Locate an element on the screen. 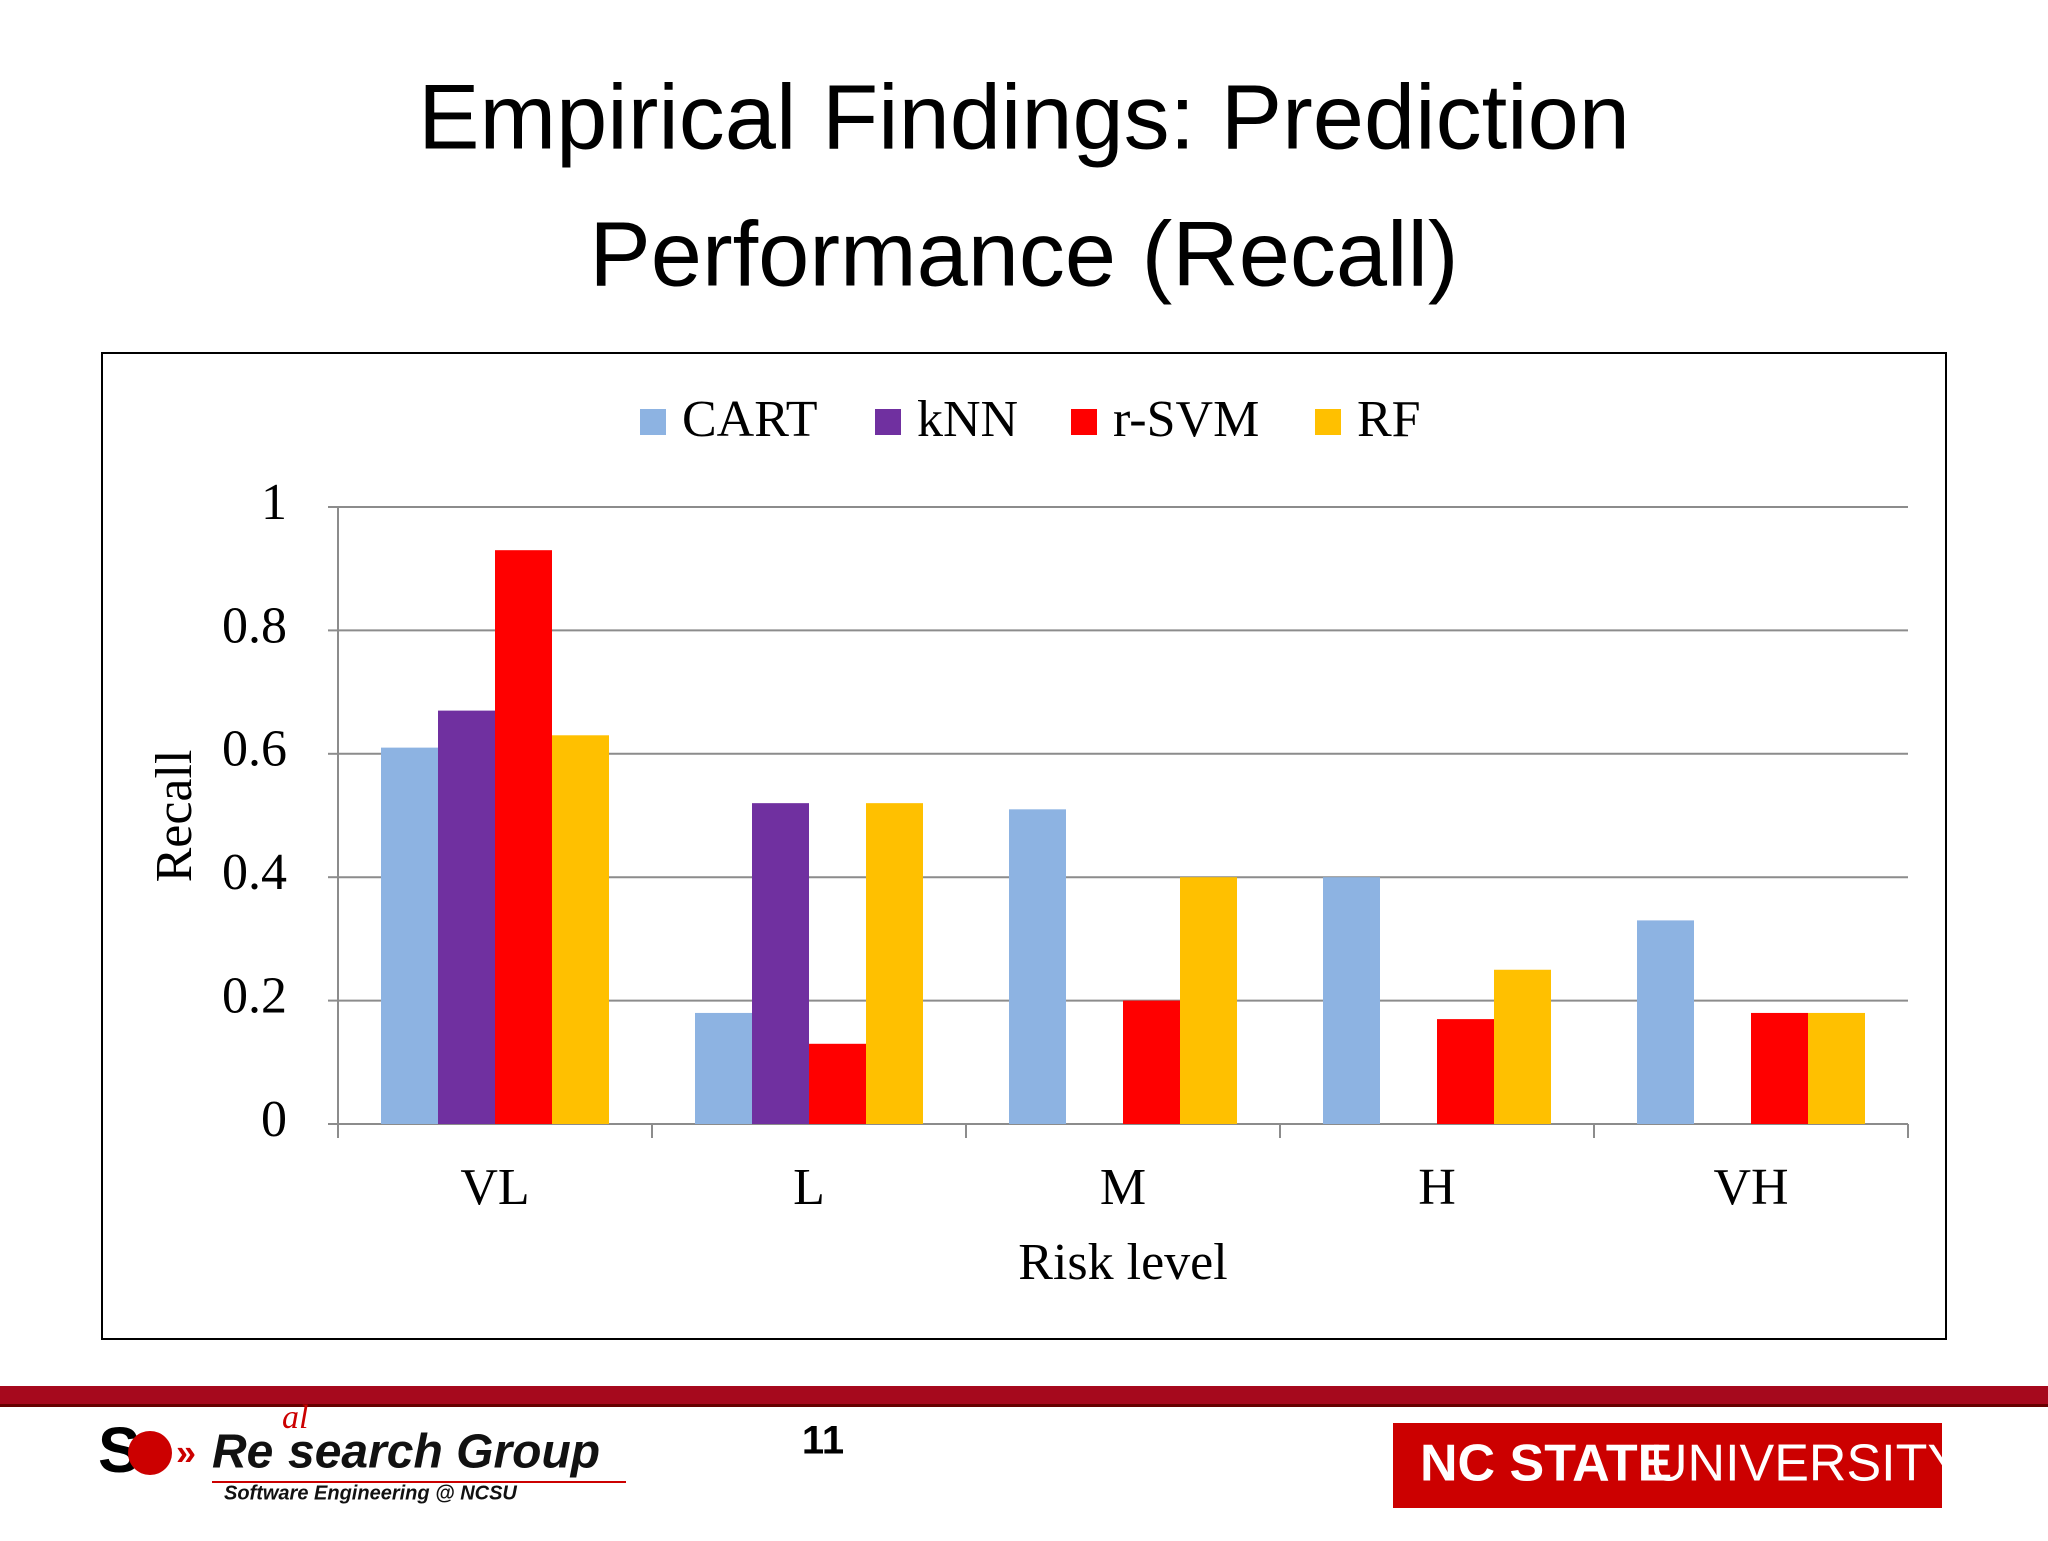 This screenshot has height=1541, width=2048. logo-ncstate: NC STATE is located at coordinates (1546, 1464).